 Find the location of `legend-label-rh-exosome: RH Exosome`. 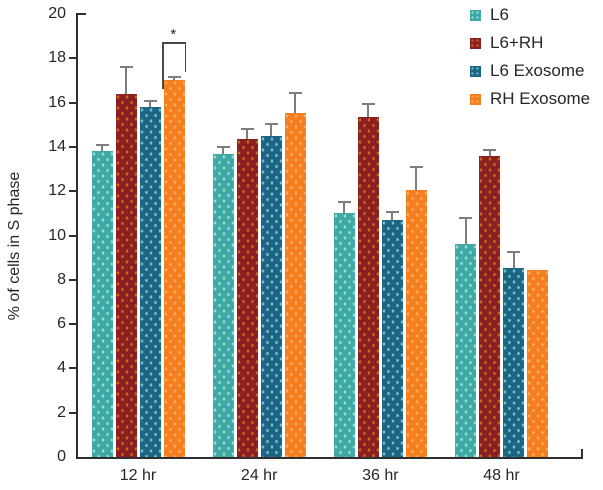

legend-label-rh-exosome: RH Exosome is located at coordinates (540, 98).